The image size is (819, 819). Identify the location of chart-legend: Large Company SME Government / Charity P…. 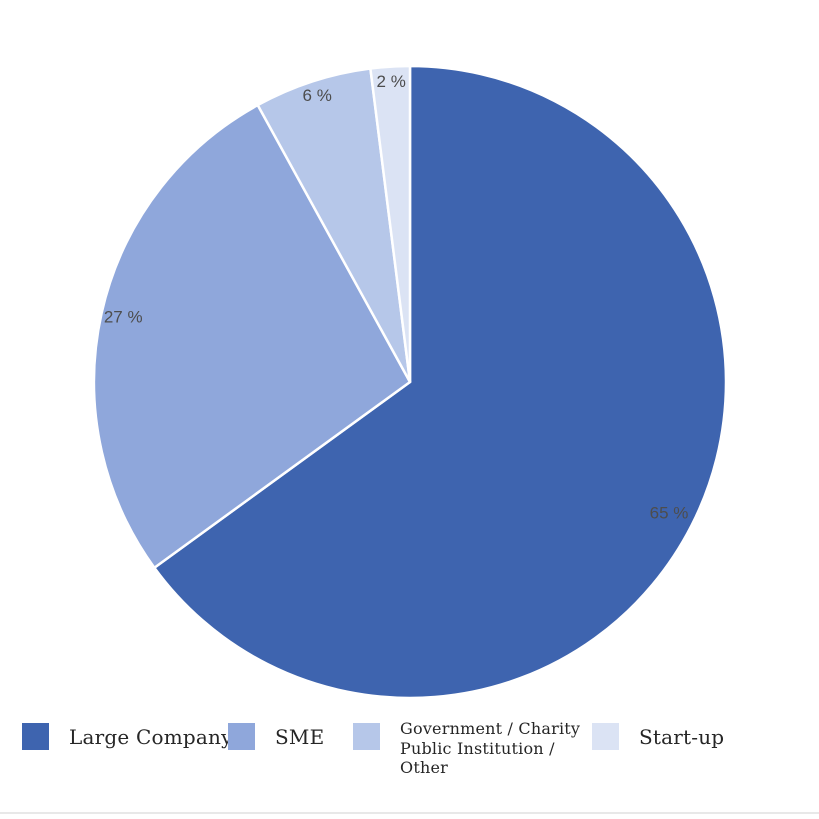
(409, 754).